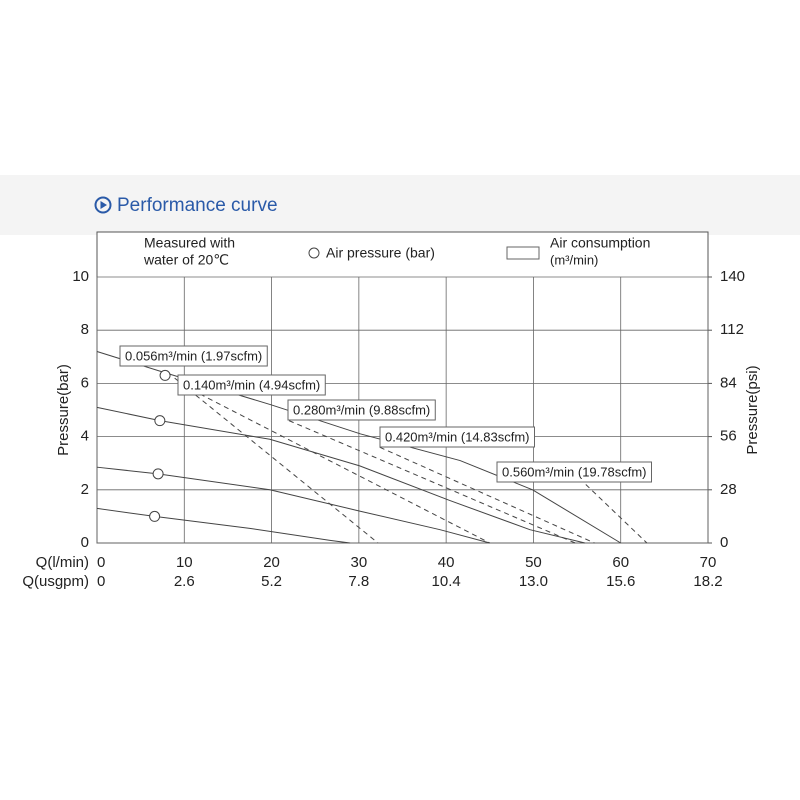 This screenshot has width=800, height=800. Describe the element at coordinates (186, 260) in the screenshot. I see `note: water of 20℃` at that location.